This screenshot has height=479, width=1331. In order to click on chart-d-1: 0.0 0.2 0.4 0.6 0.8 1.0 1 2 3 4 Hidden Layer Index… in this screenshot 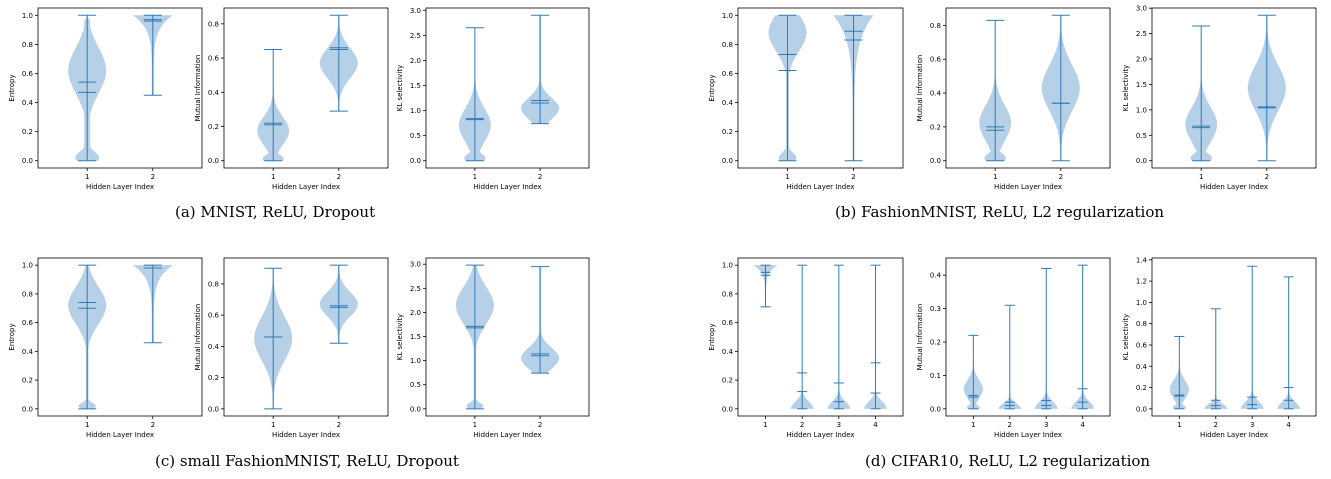, I will do `click(806, 348)`.